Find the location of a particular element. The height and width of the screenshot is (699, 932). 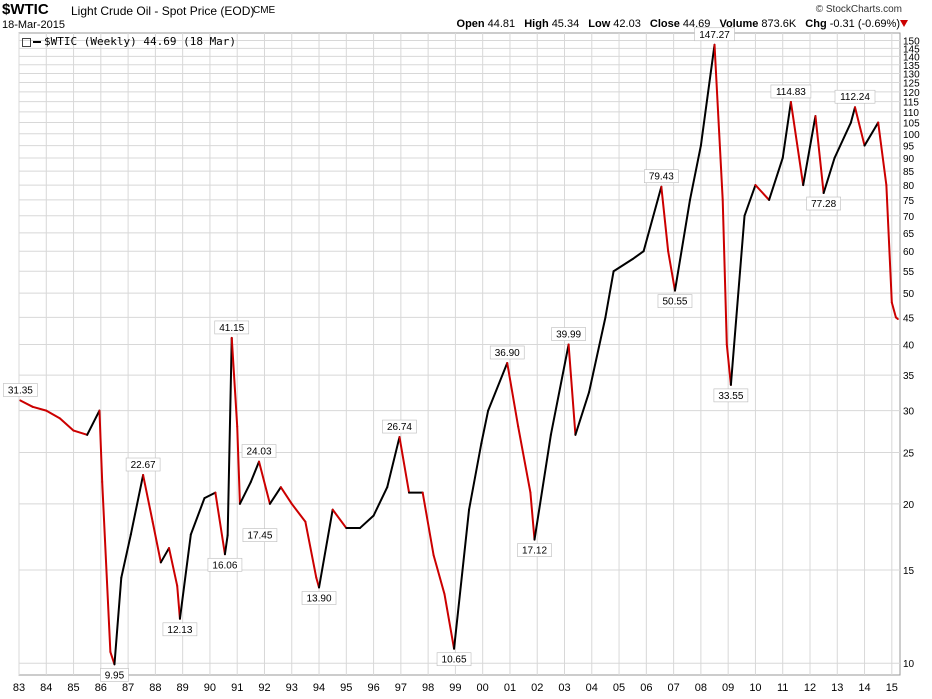

price-label: 17.45 is located at coordinates (259, 536).